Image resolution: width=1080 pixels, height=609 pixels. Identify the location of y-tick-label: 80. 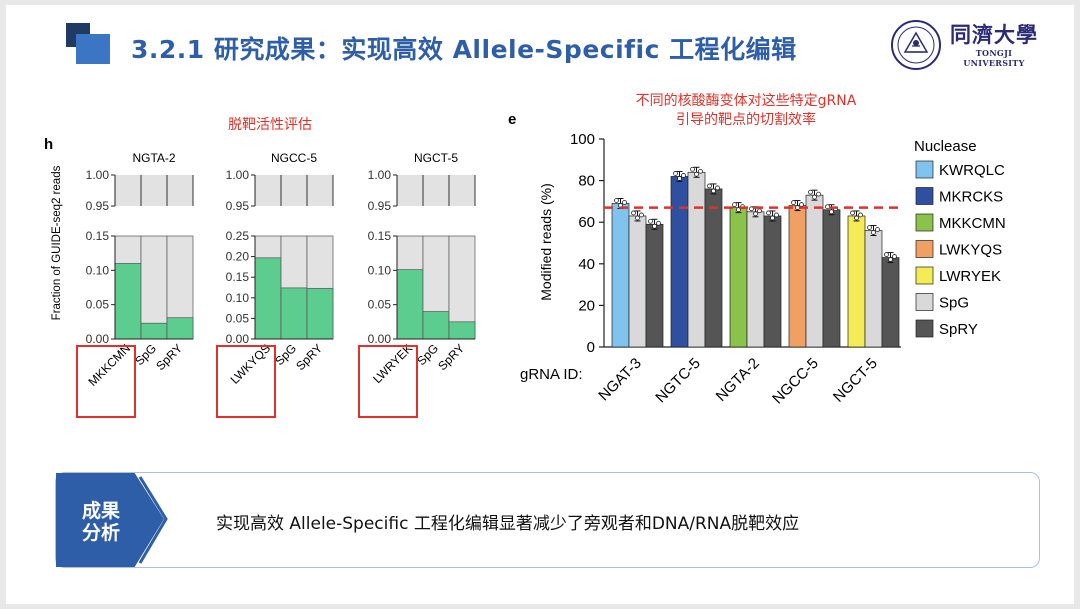
(586, 181).